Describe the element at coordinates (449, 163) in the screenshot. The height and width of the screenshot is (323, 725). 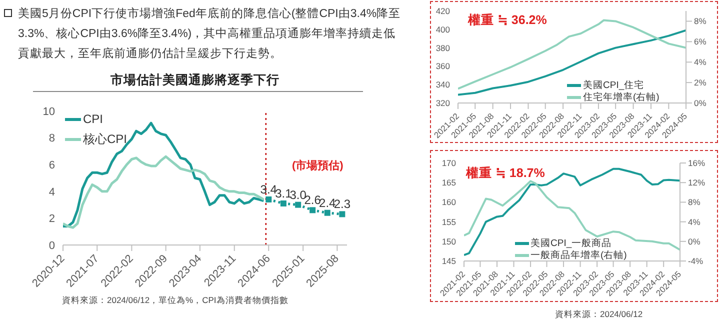
I see `y-tick-label: 170` at that location.